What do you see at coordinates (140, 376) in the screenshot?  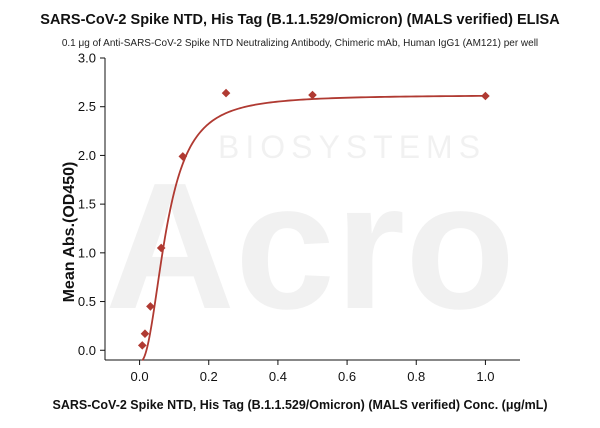 I see `x-tick-label: 0.0` at bounding box center [140, 376].